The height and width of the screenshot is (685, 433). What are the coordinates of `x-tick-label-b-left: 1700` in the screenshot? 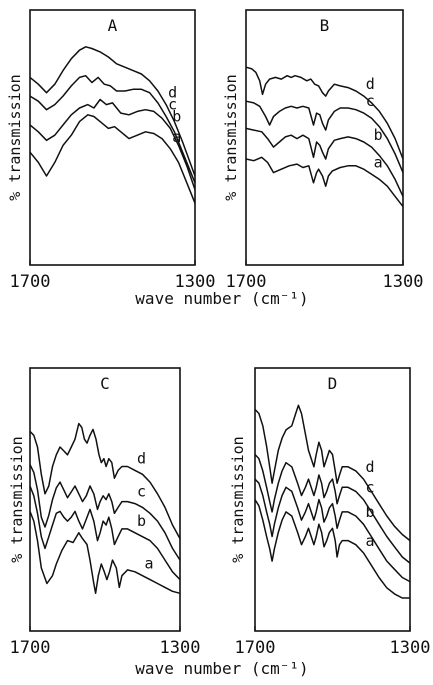 It's located at (246, 282).